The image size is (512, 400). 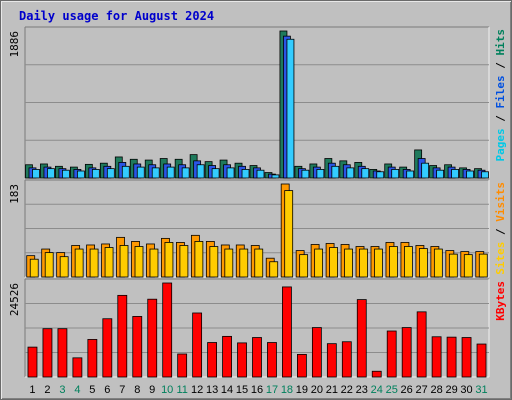 What do you see at coordinates (257, 390) in the screenshot?
I see `x-tick-label: 16` at bounding box center [257, 390].